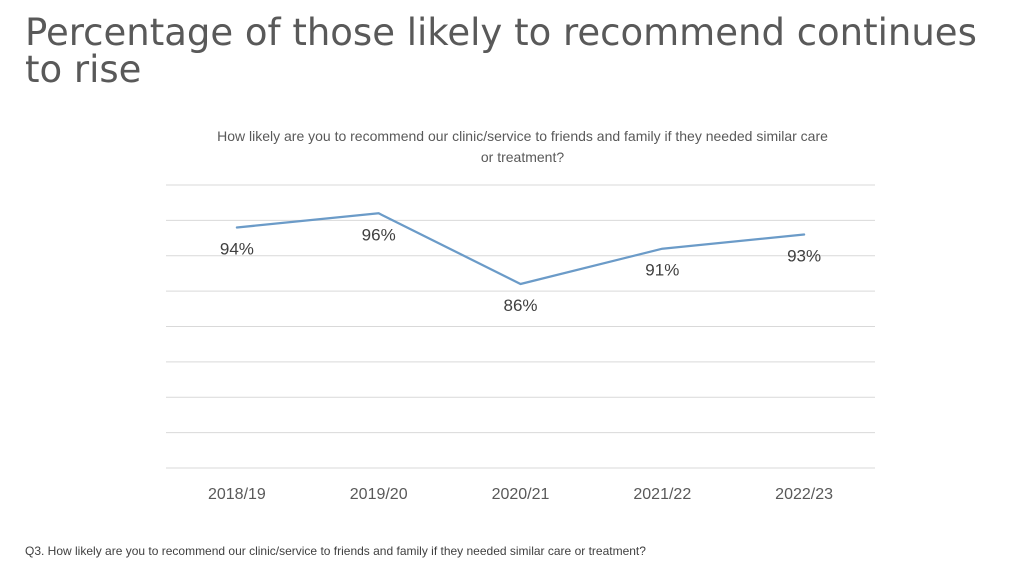 This screenshot has height=576, width=1024. I want to click on x-axis: 2018/19 2019/20 2020/21 2021/22 2022/23, so click(520, 494).